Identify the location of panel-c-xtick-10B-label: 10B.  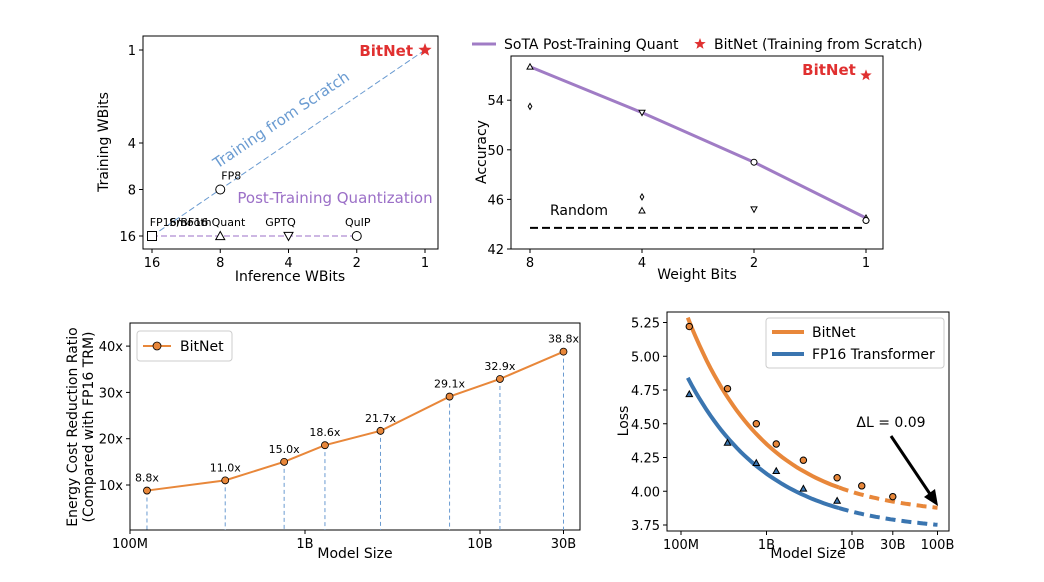
(479, 544).